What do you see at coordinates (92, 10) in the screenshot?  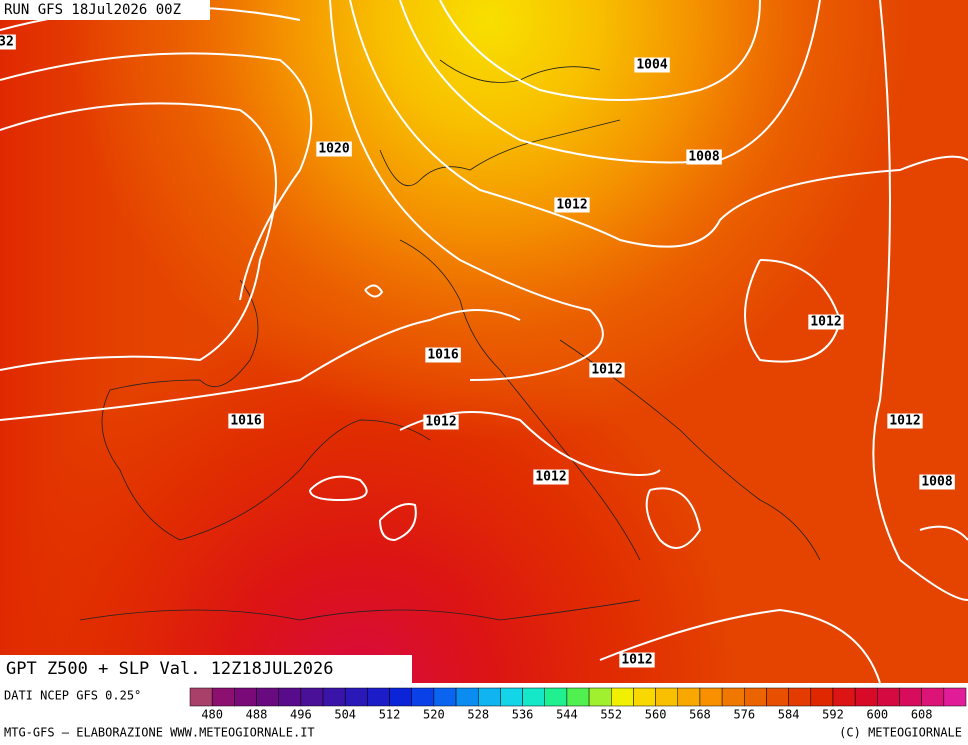 I see `run-label: RUN GFS 18Jul2026 00Z` at bounding box center [92, 10].